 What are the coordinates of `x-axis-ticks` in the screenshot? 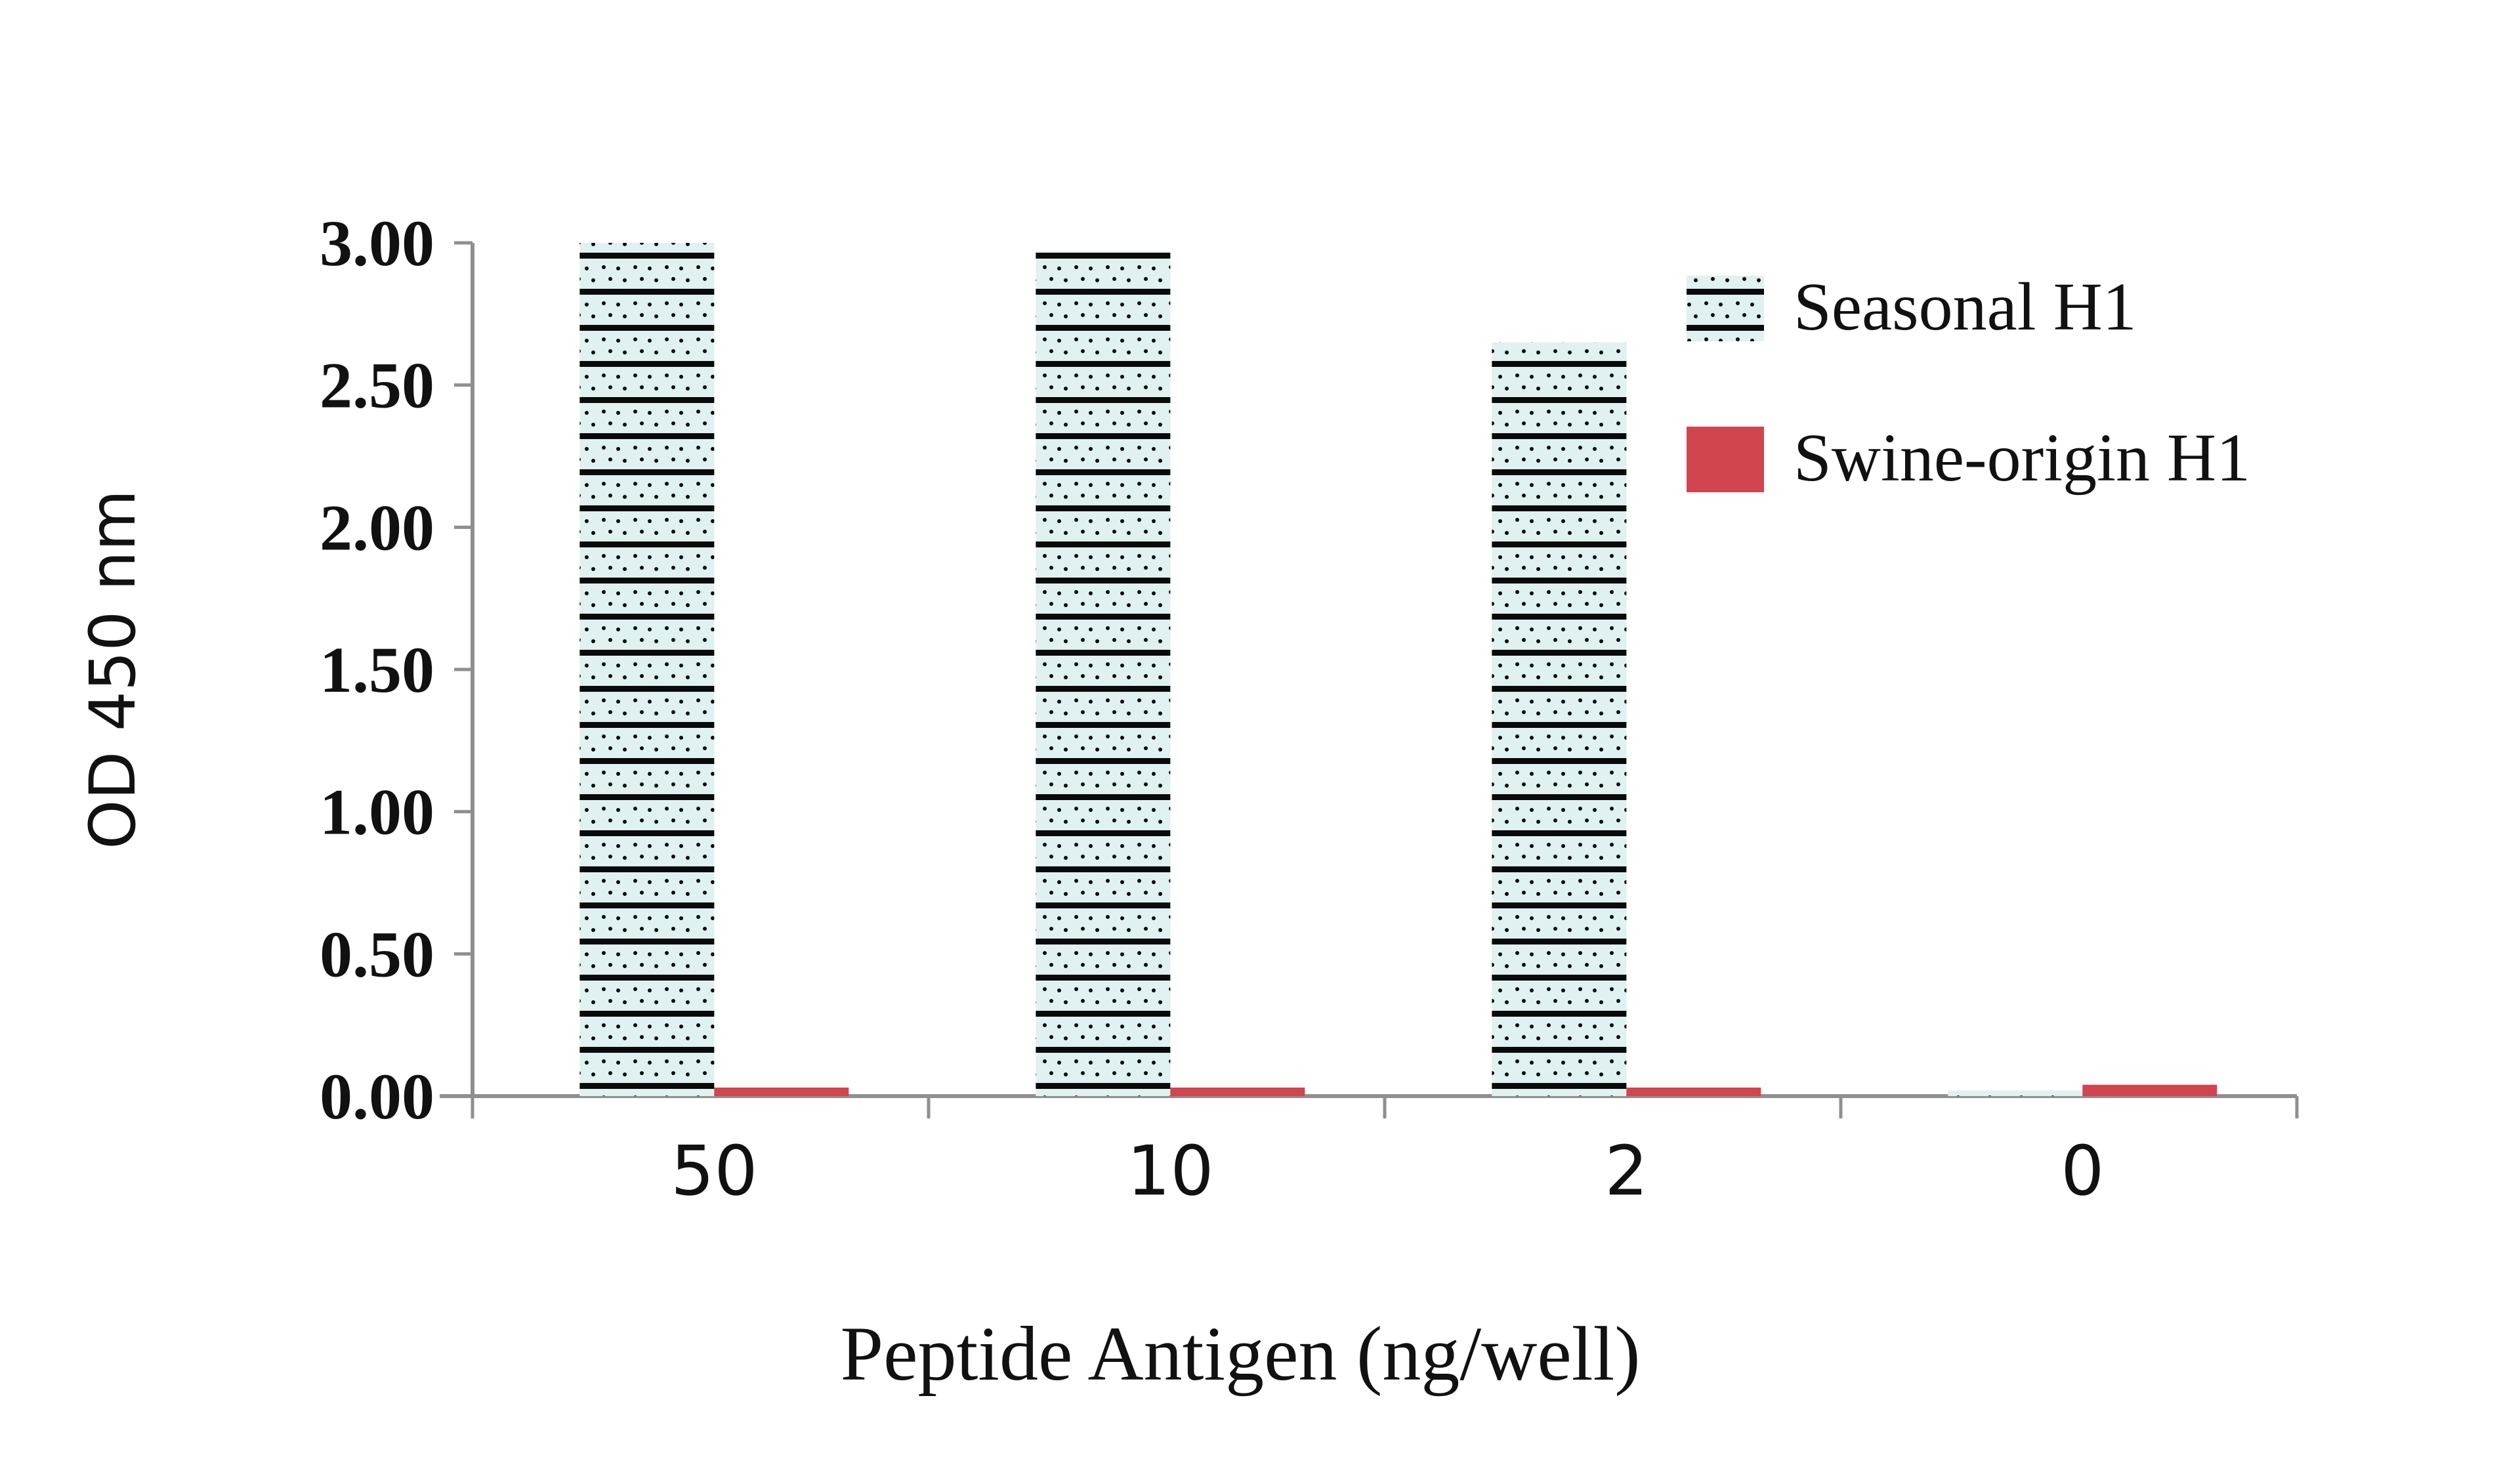 It's located at (1385, 1107).